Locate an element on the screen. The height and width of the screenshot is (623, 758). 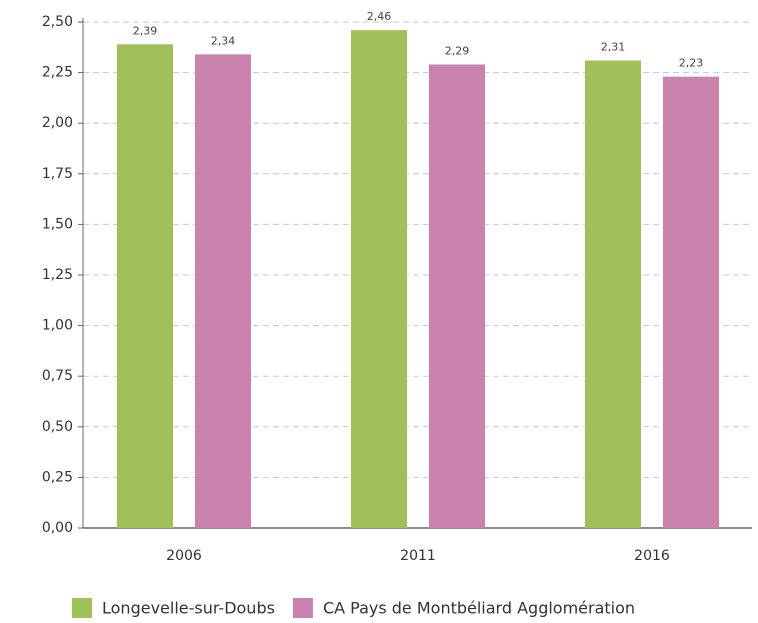
y-tick-label: 0,75 is located at coordinates (57, 376).